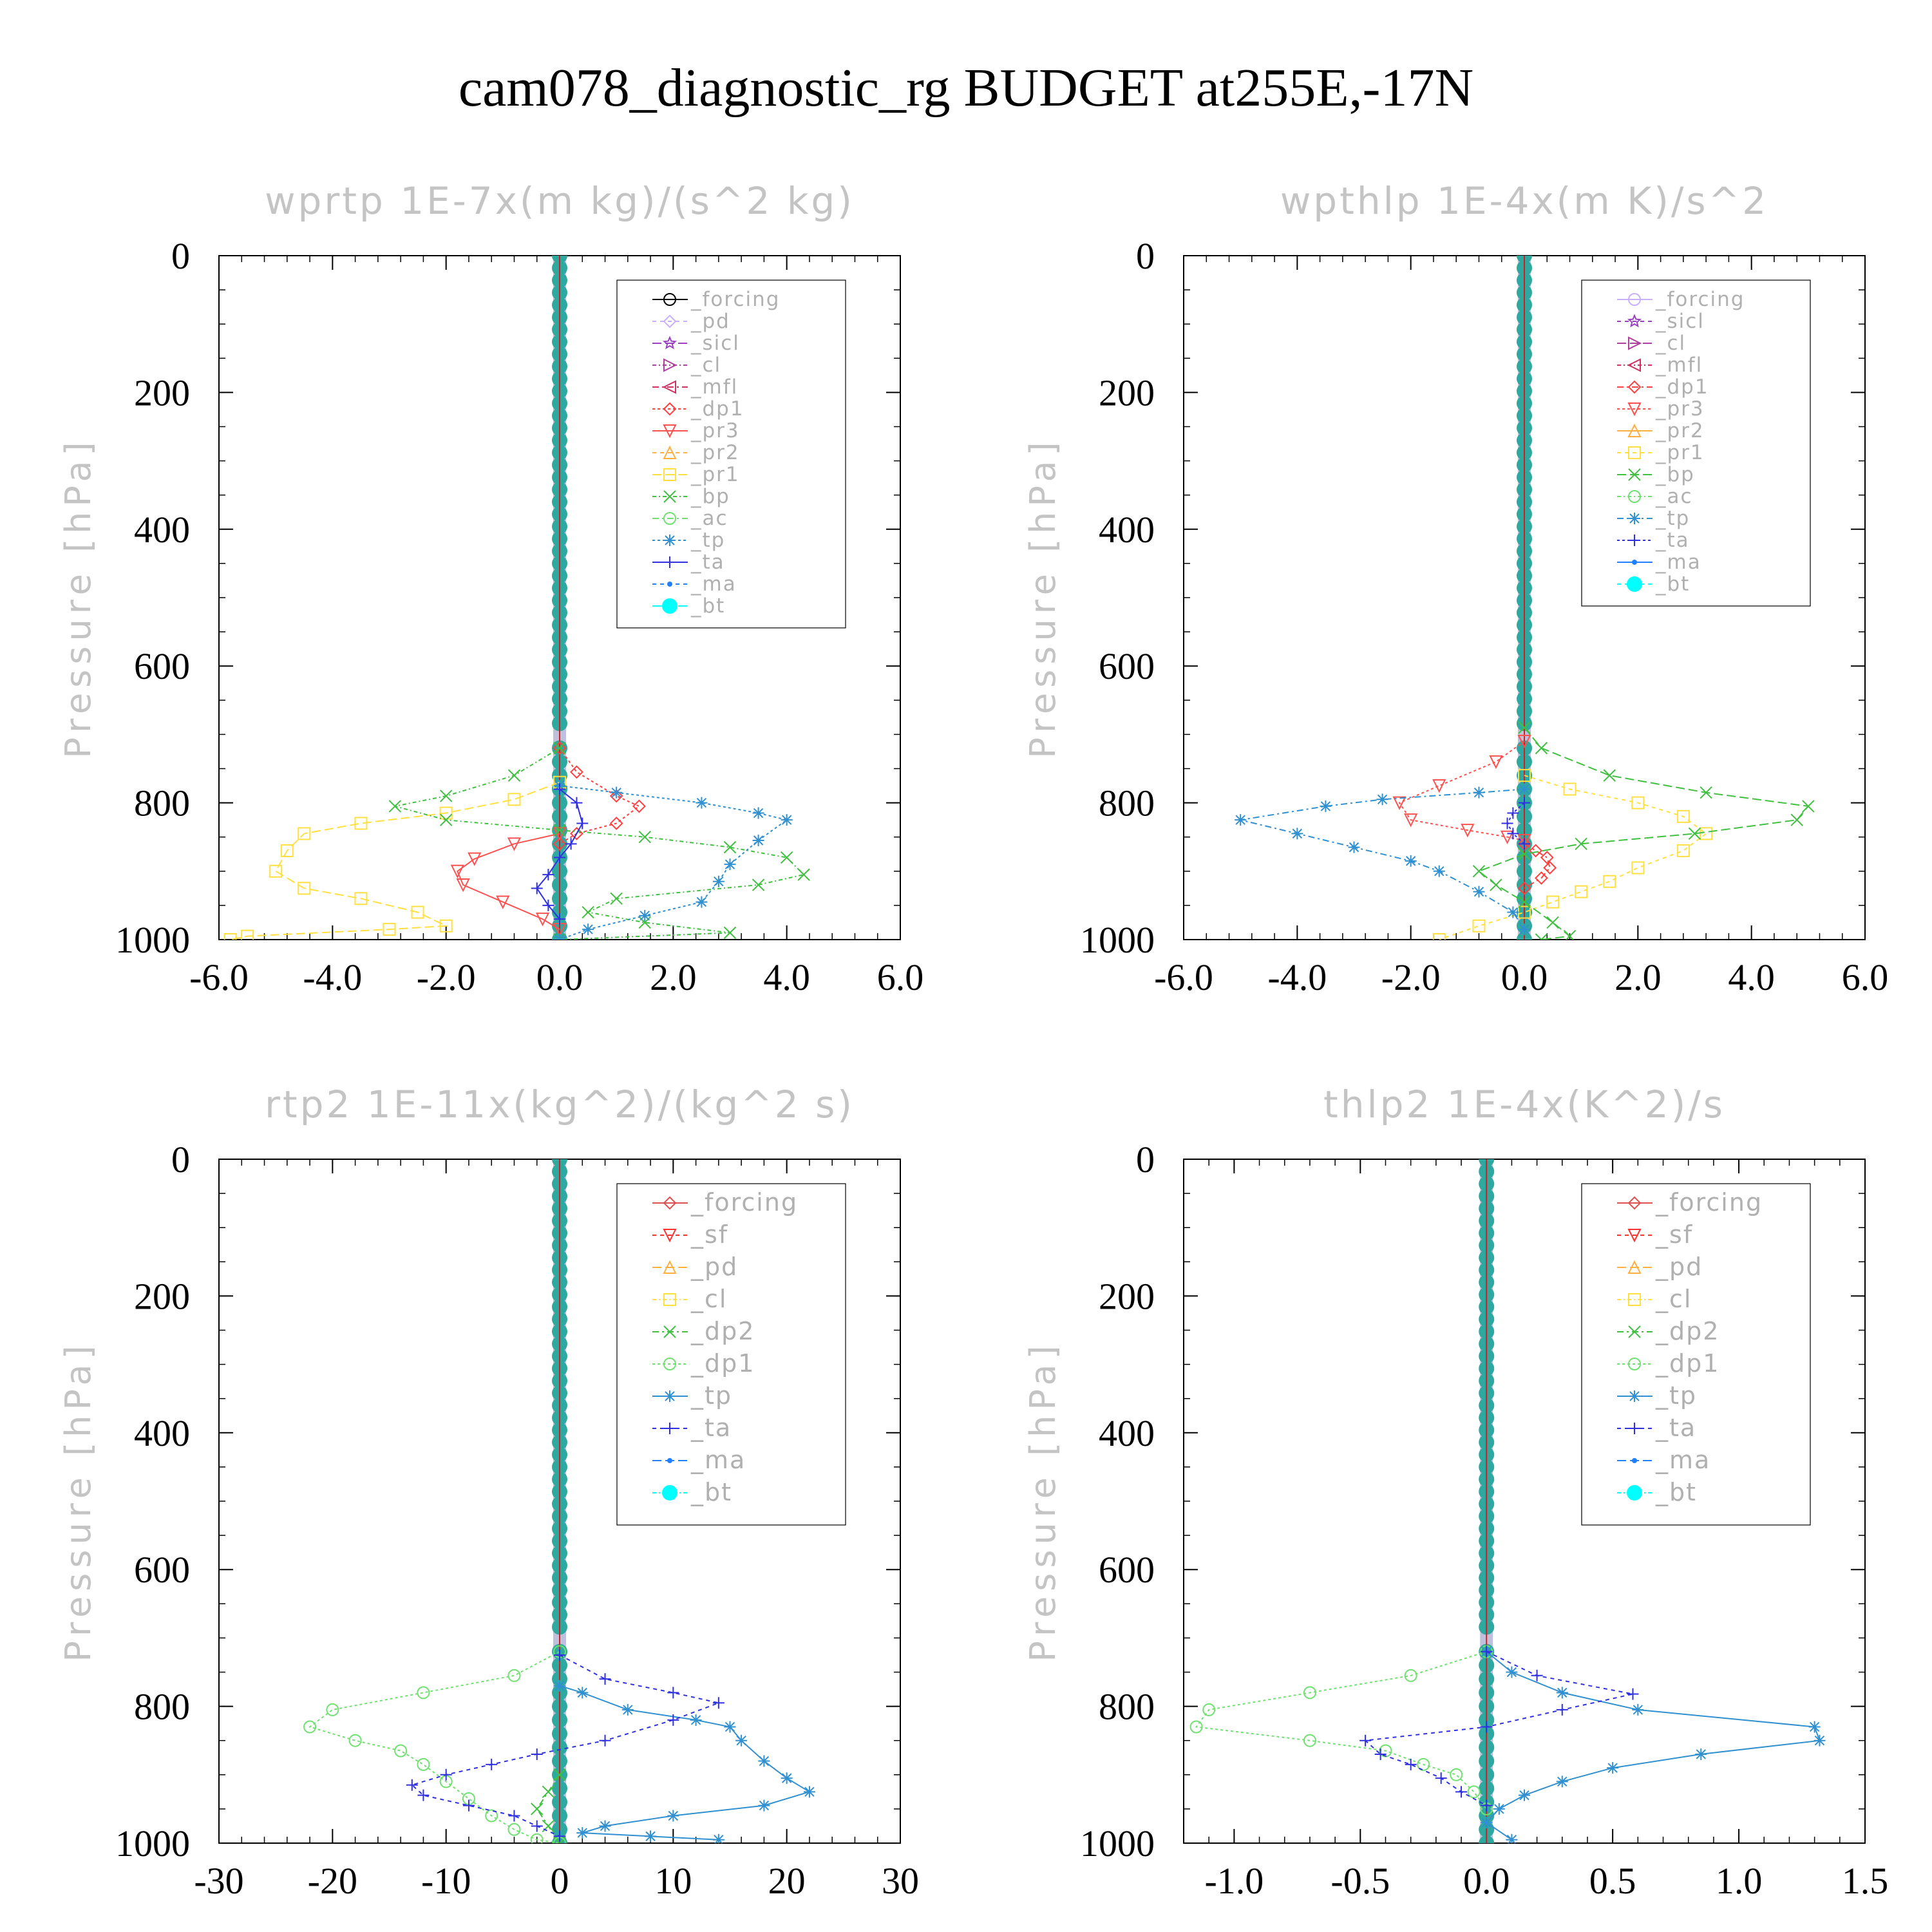  I want to click on legend-entry-ac: _ac, so click(689, 518).